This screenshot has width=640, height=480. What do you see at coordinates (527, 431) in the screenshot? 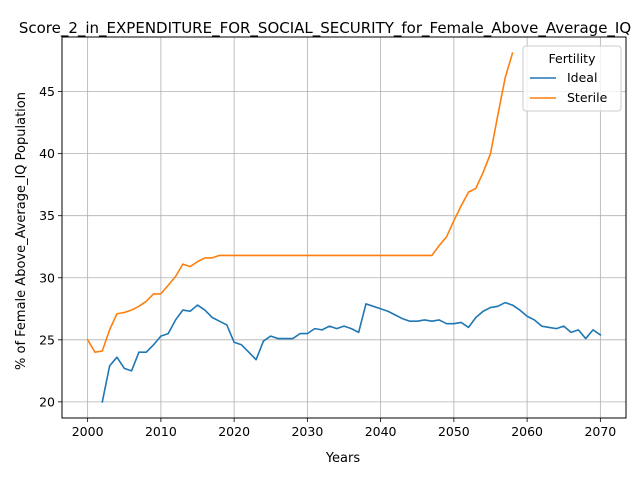
I see `x-tick-label: 2060` at bounding box center [527, 431].